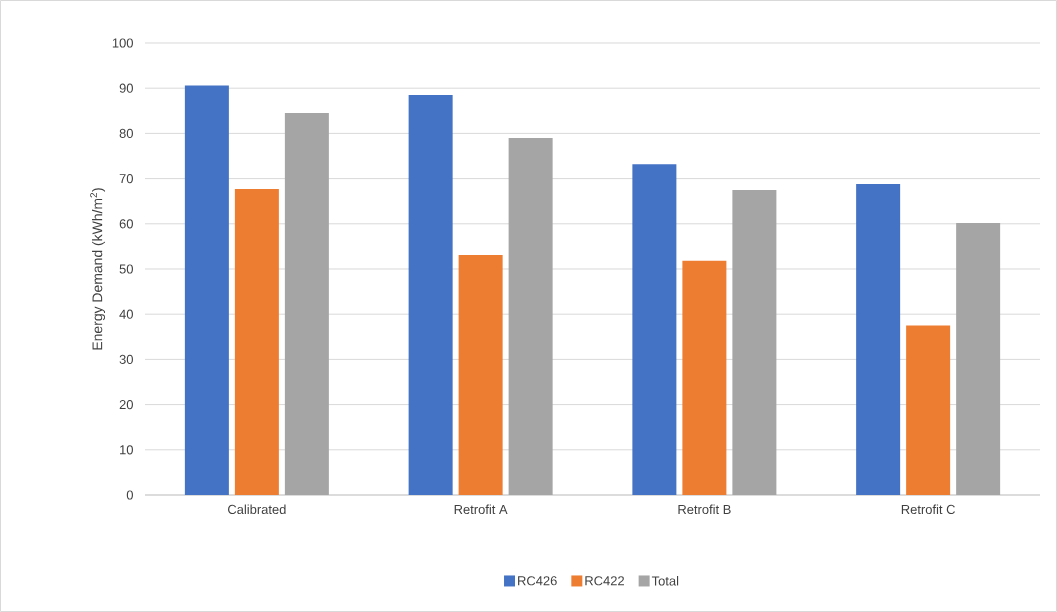  I want to click on y-tick-label: 0, so click(129, 495).